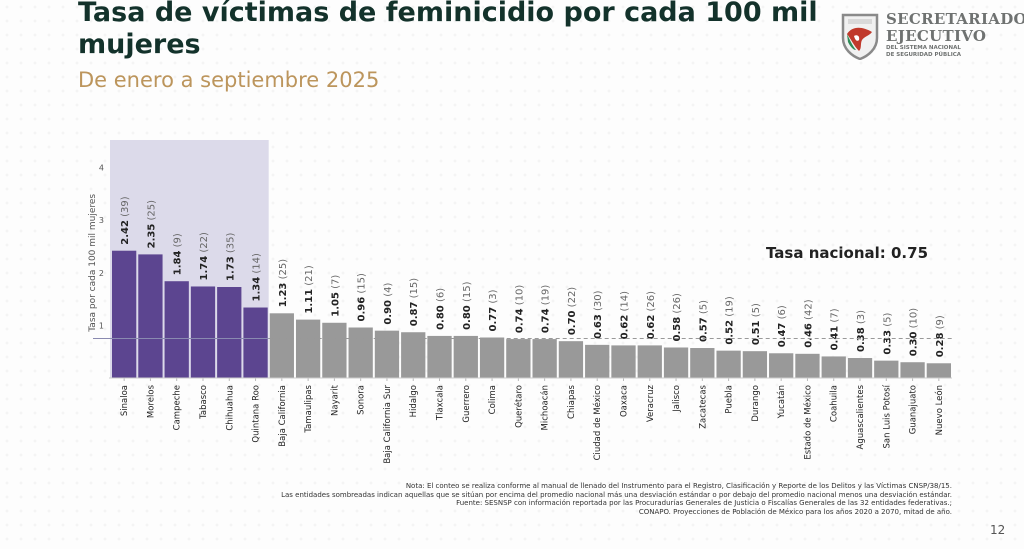  Describe the element at coordinates (887, 416) in the screenshot. I see `x-tick-label: San Luis Potosí` at that location.